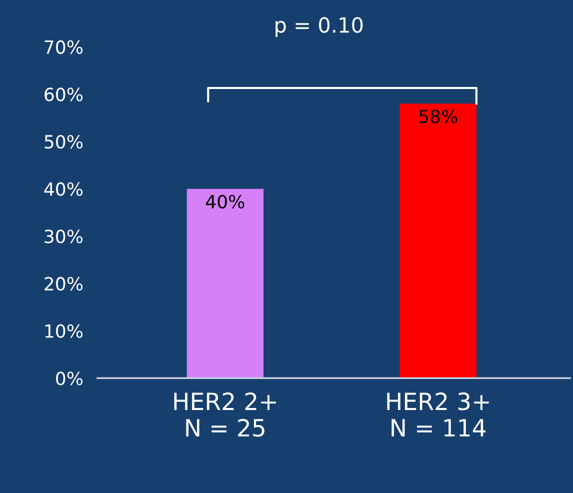 Image resolution: width=573 pixels, height=493 pixels. I want to click on y-tick-label: 10%, so click(64, 331).